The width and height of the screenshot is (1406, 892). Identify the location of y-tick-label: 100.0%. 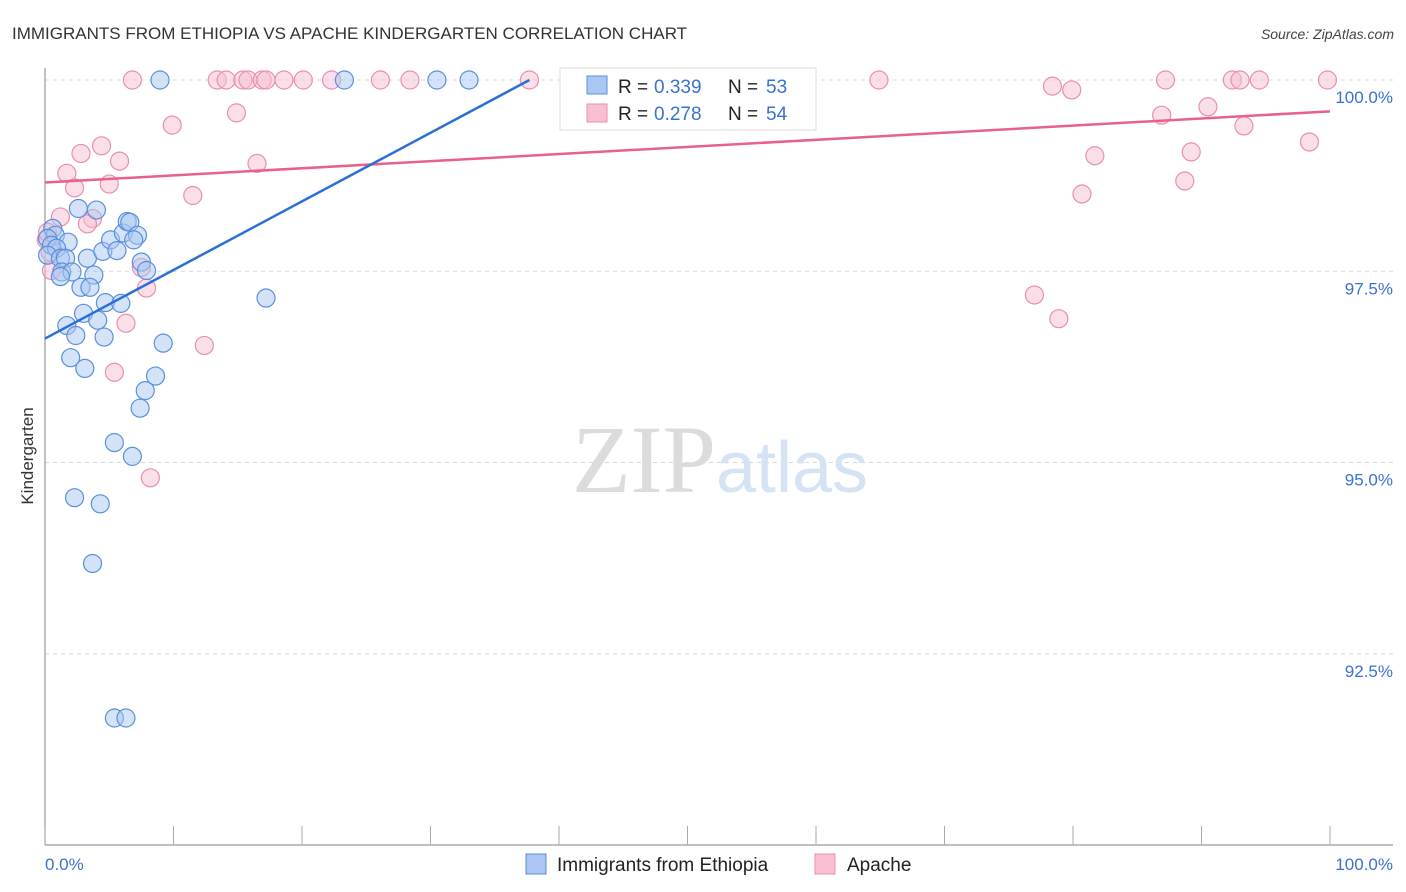
(1364, 97).